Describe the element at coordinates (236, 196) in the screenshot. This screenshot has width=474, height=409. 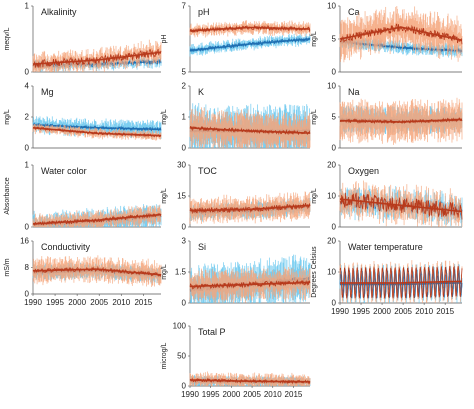
I see `chart-panel: TOC mg/L 0 15 30` at that location.